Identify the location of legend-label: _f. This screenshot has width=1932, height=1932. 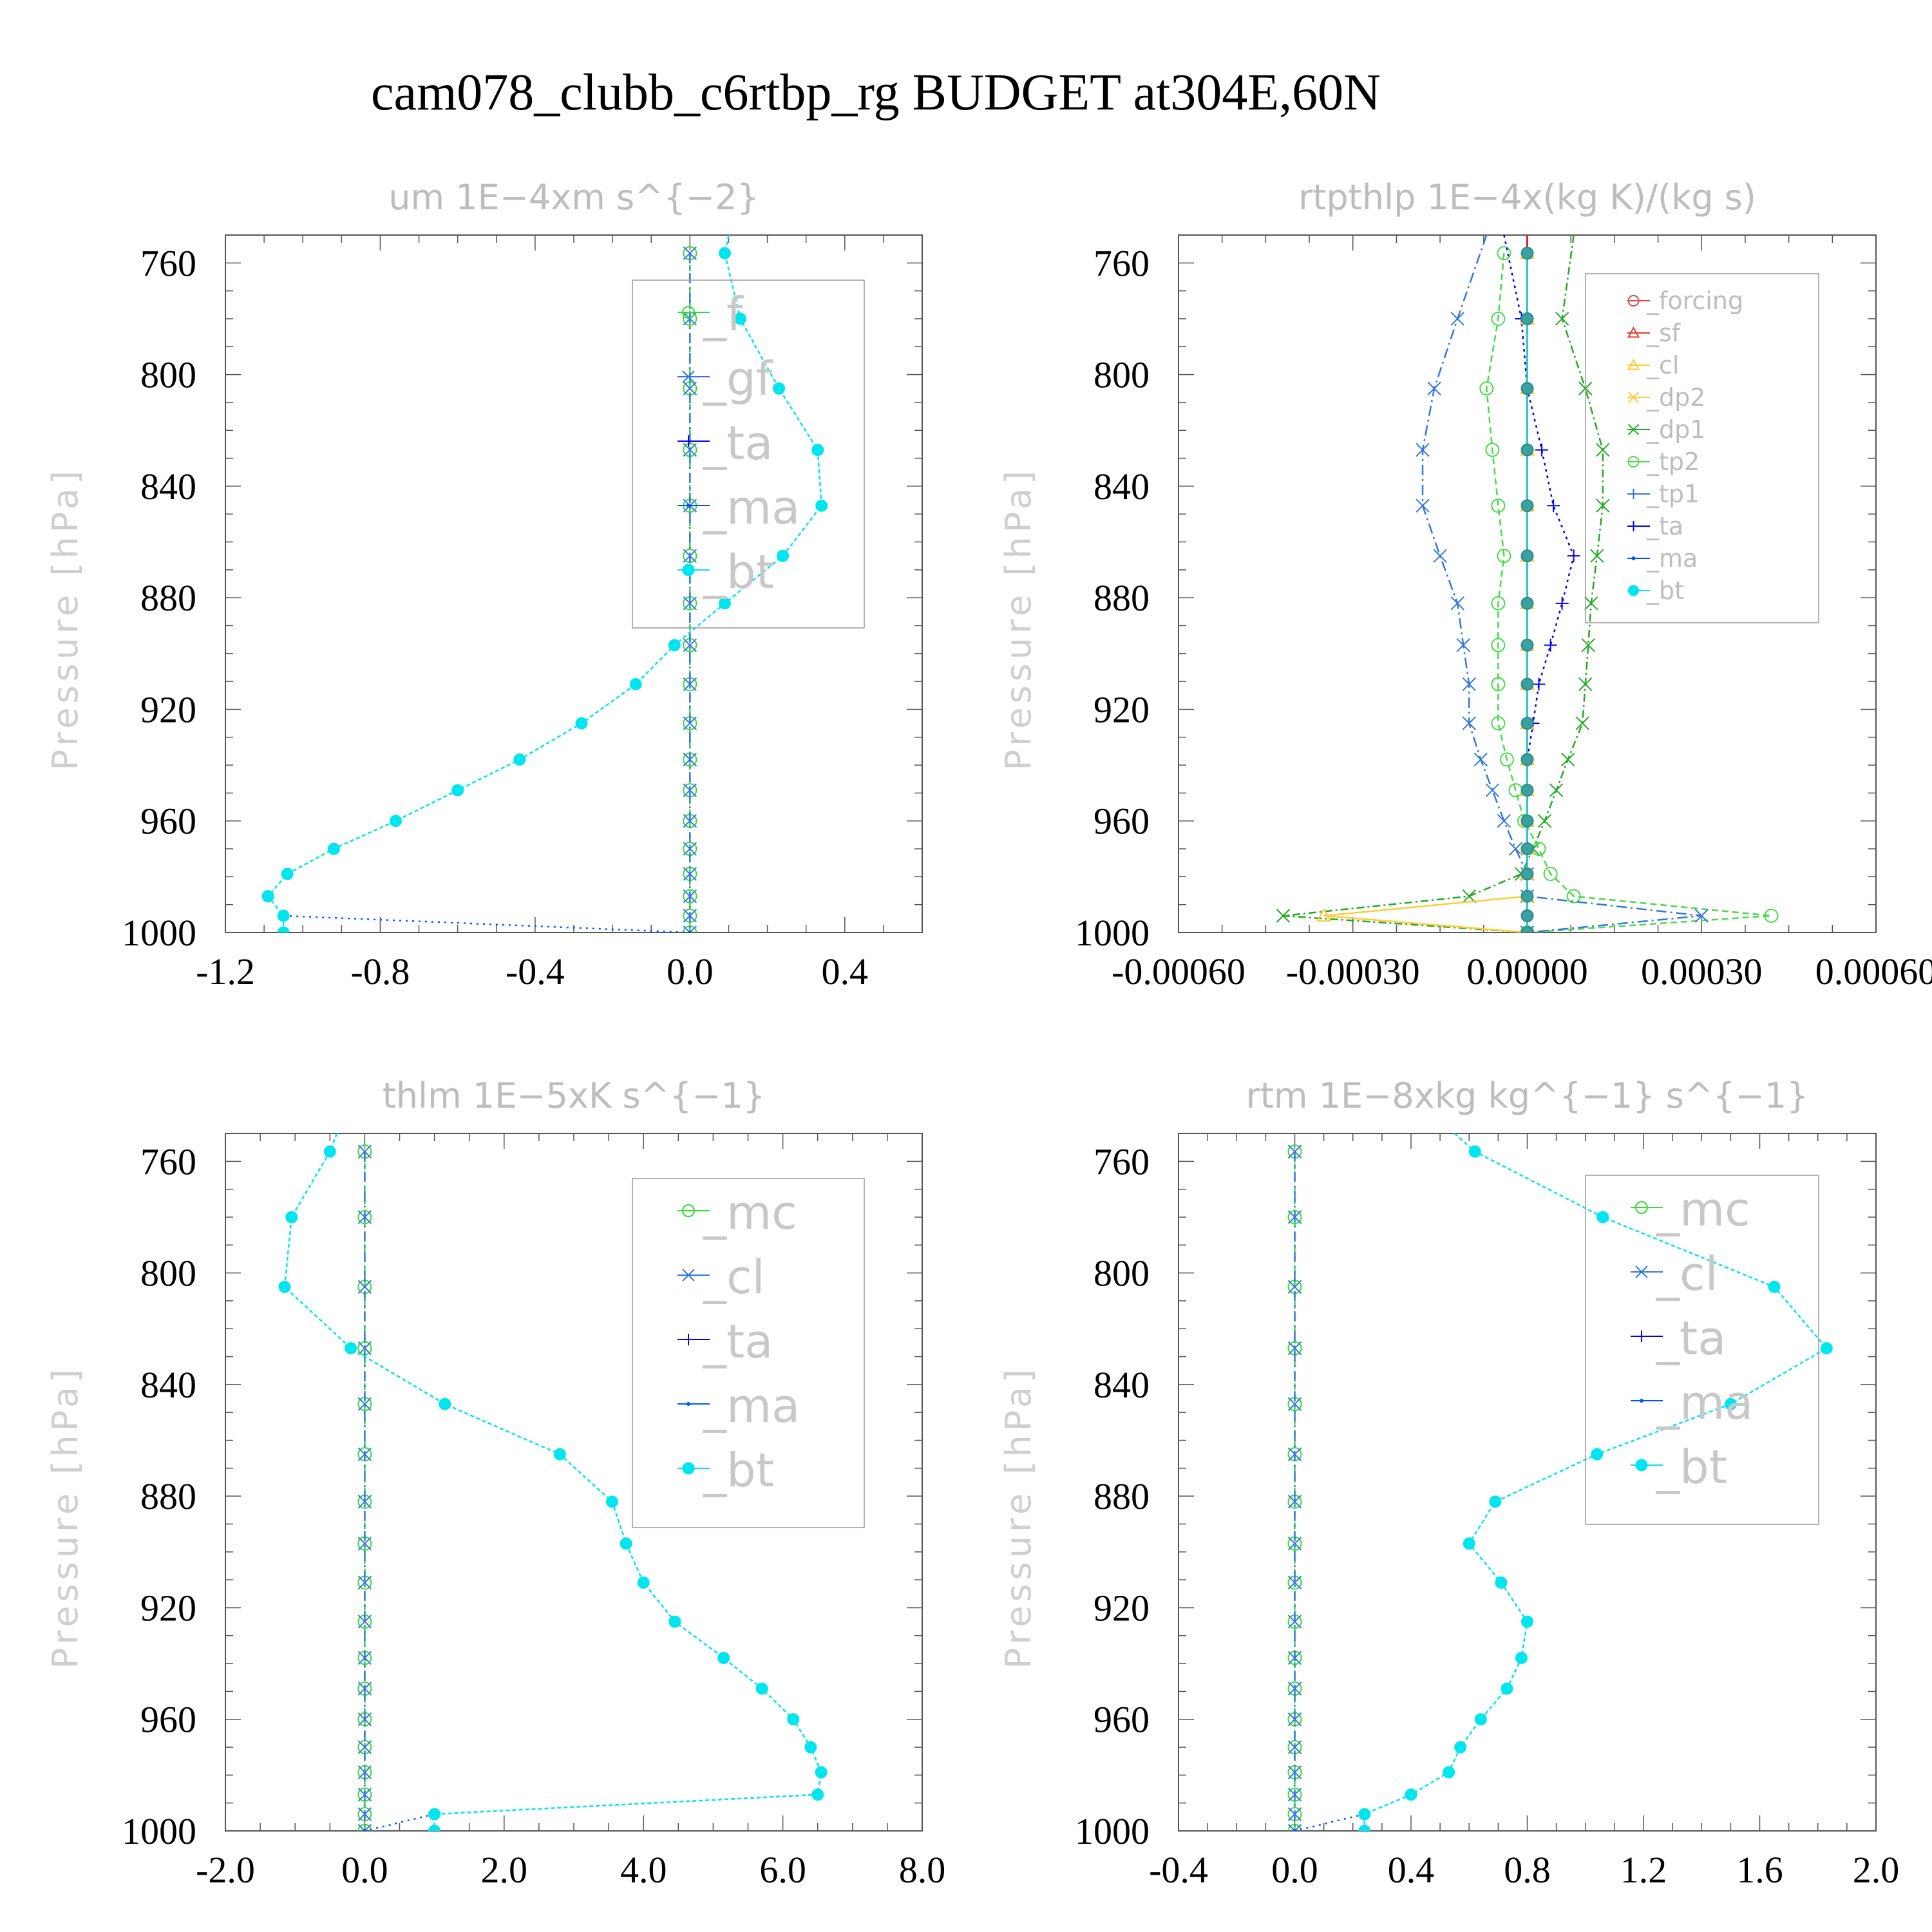
(723, 314).